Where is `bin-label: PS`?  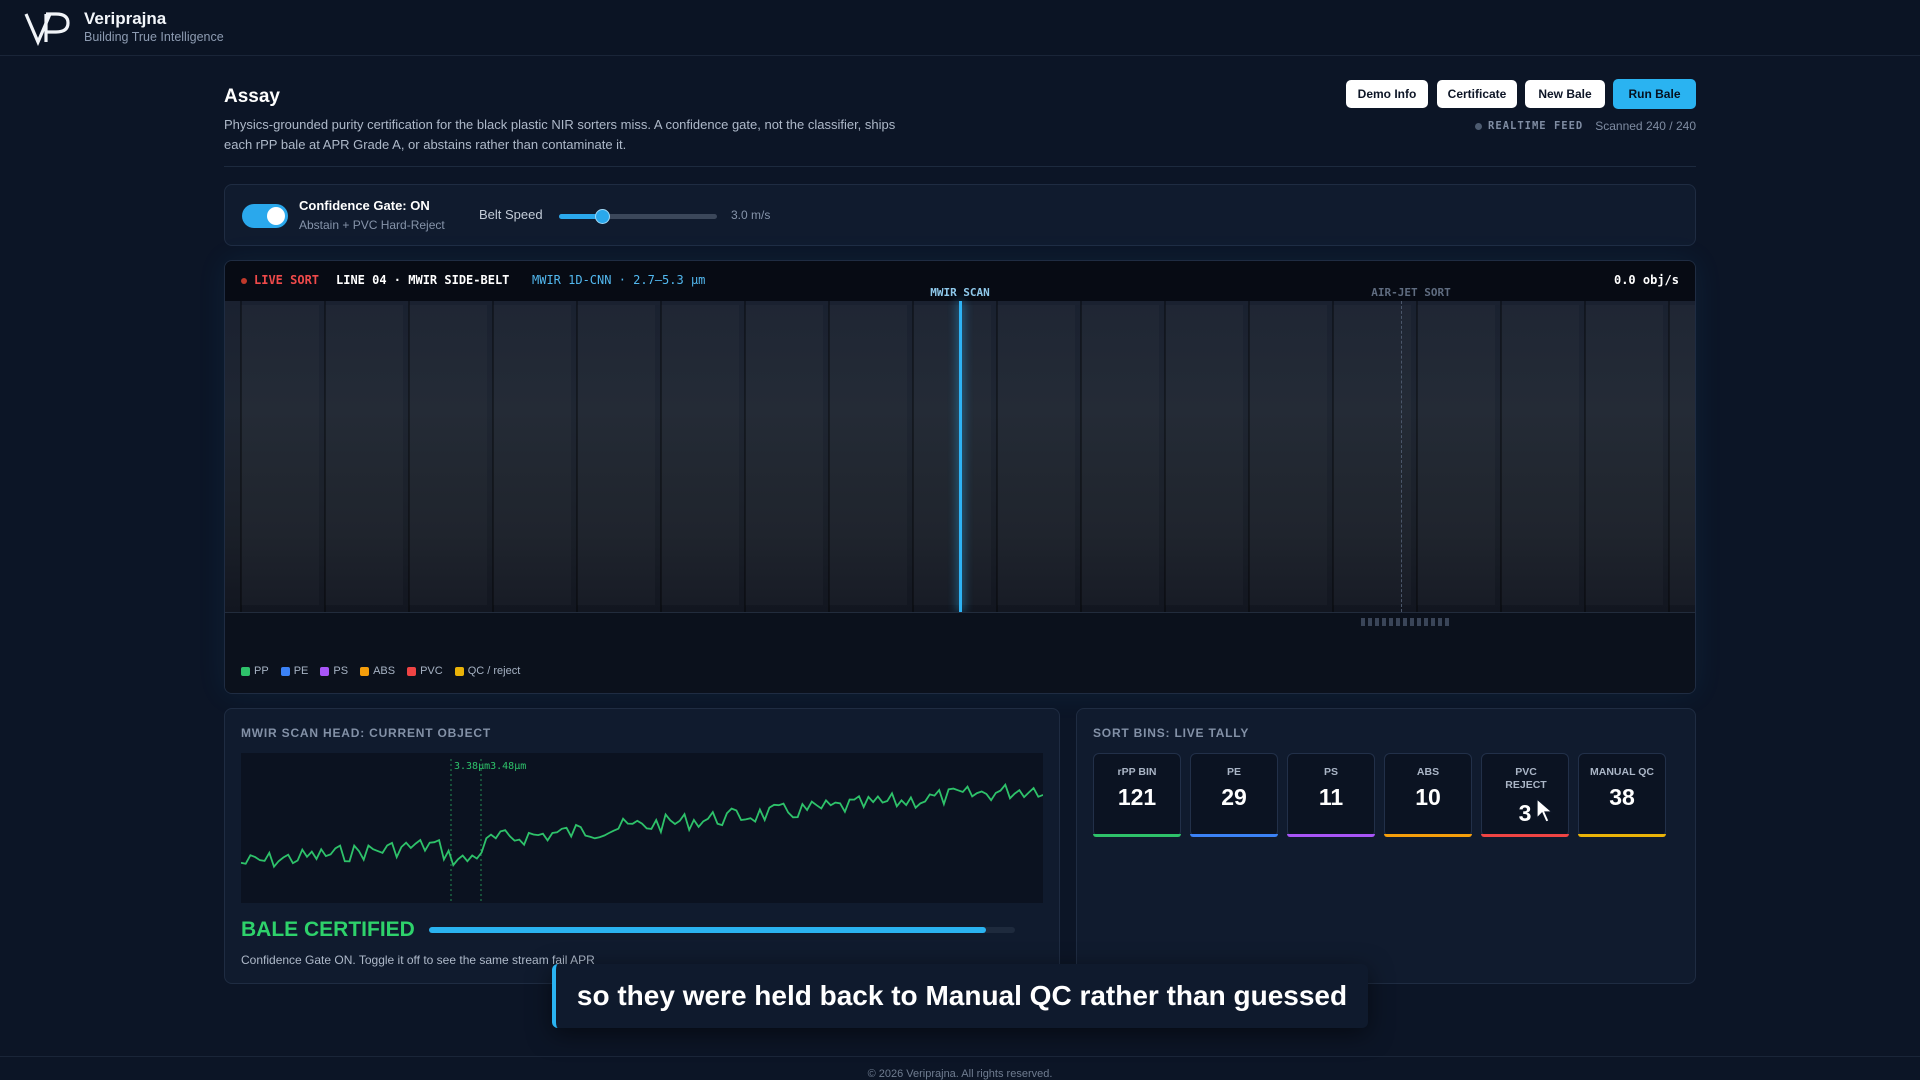
bin-label: PS is located at coordinates (1330, 772).